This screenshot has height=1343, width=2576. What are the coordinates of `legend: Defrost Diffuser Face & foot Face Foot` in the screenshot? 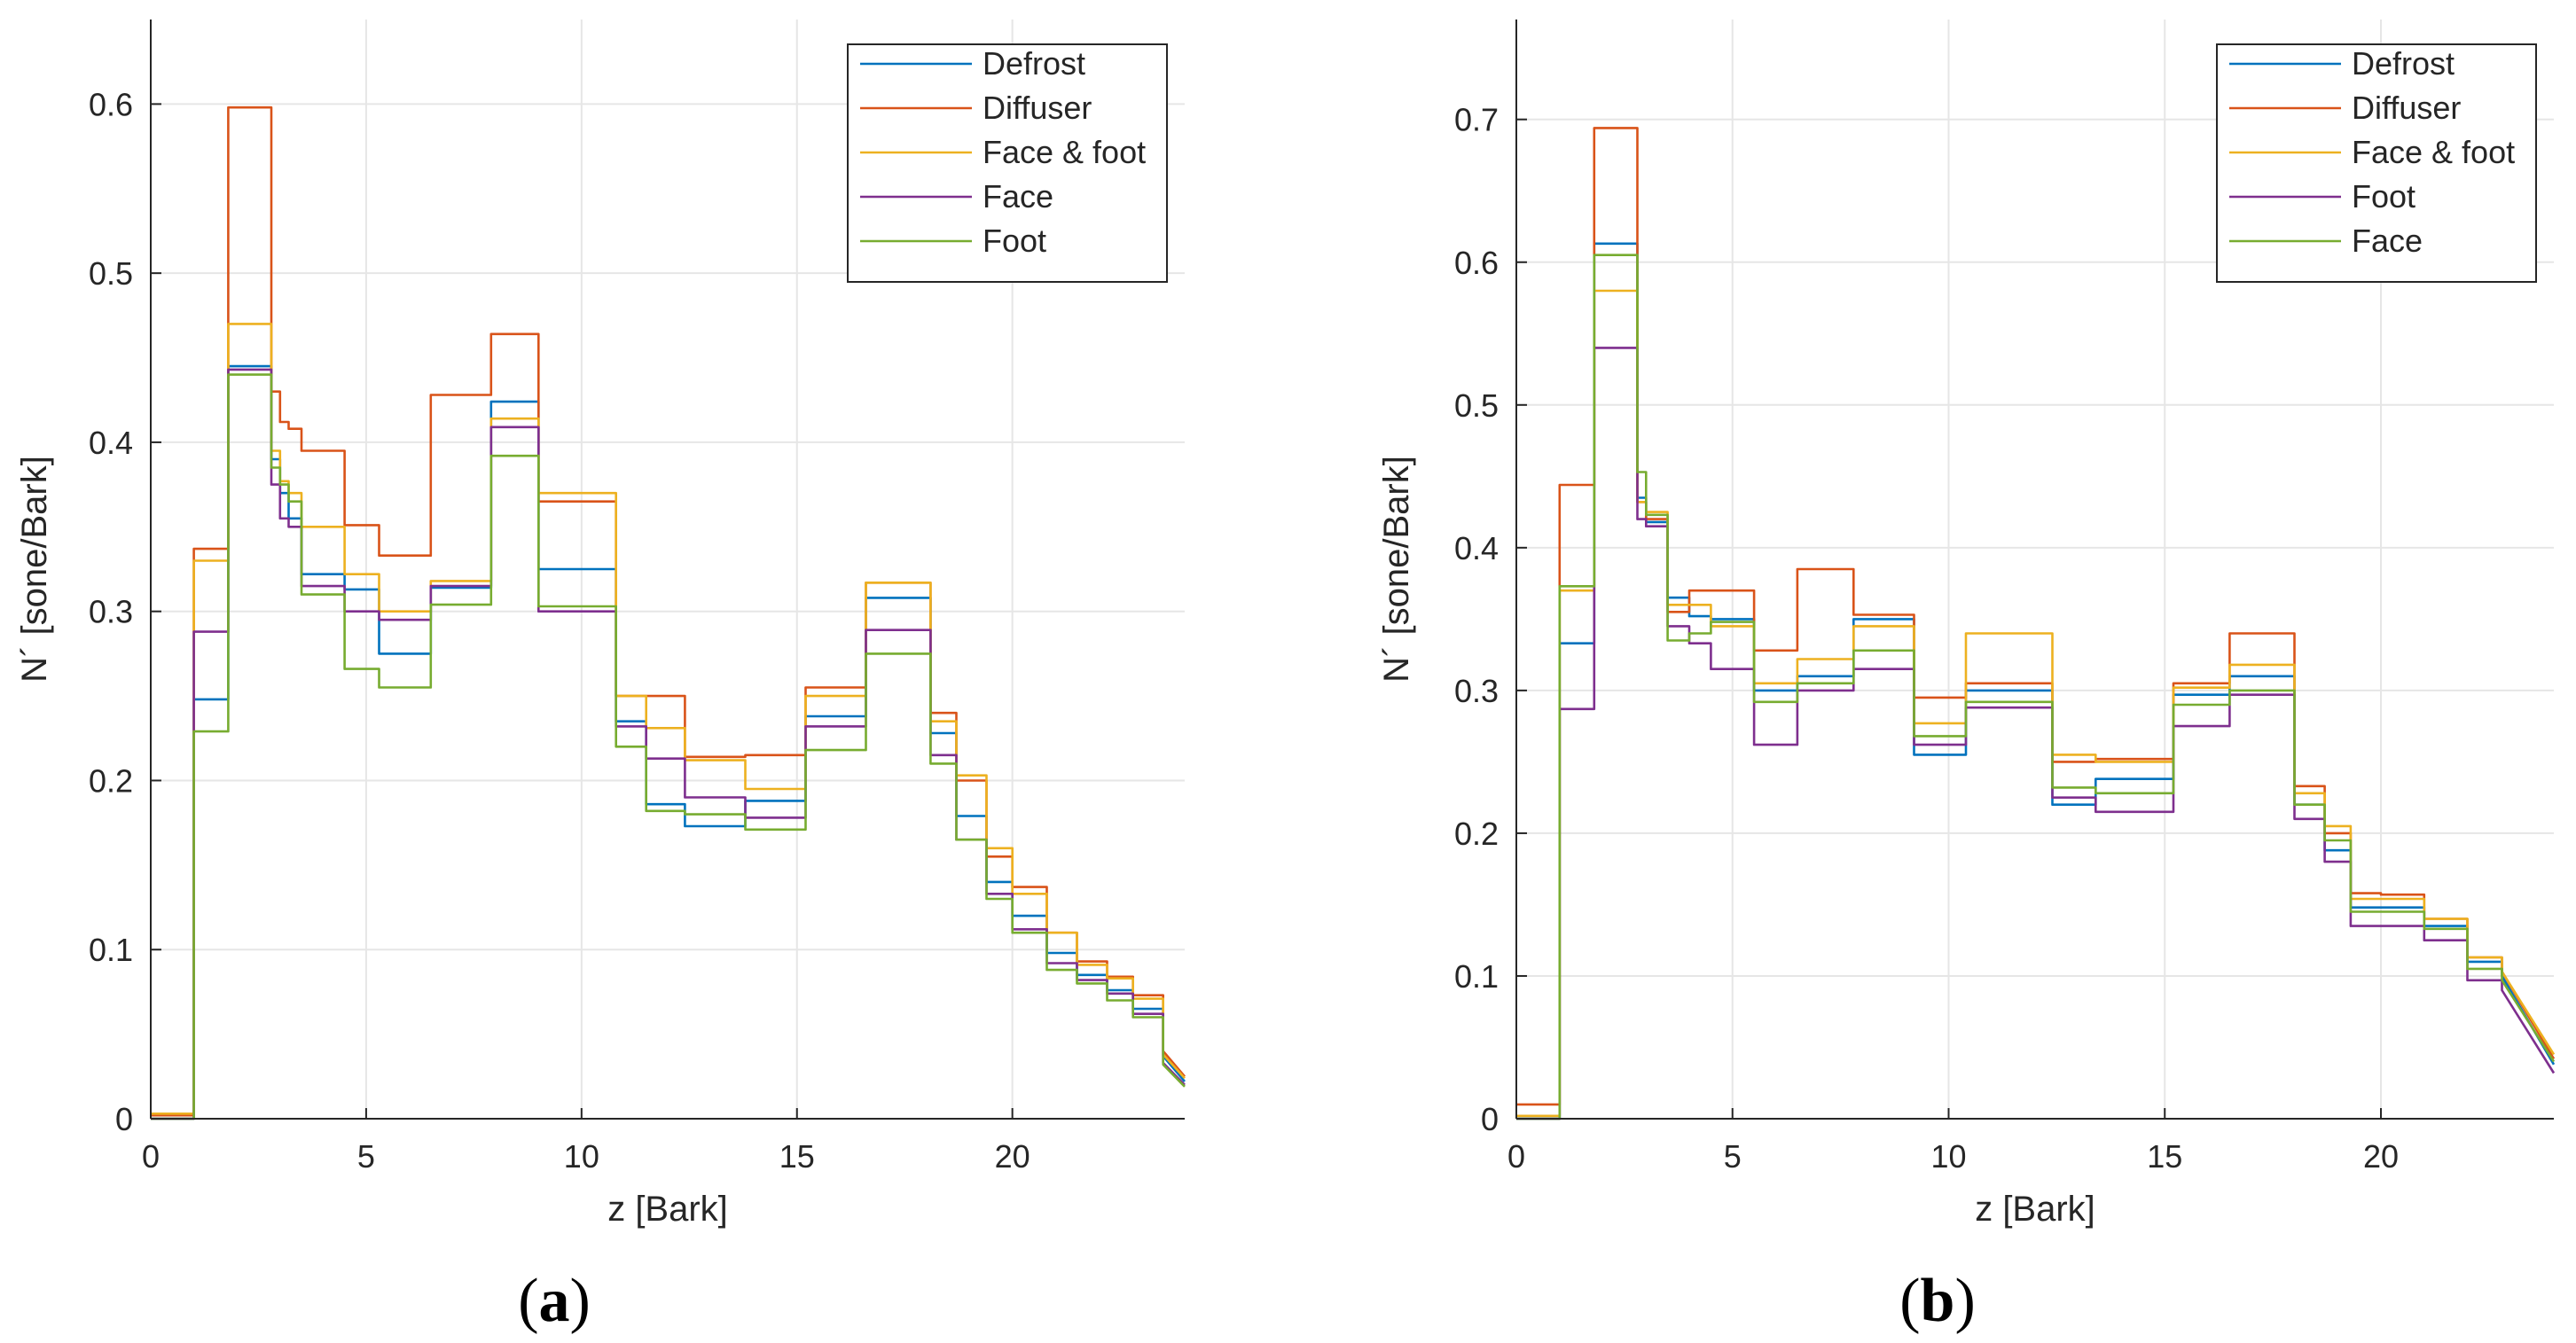 It's located at (1007, 163).